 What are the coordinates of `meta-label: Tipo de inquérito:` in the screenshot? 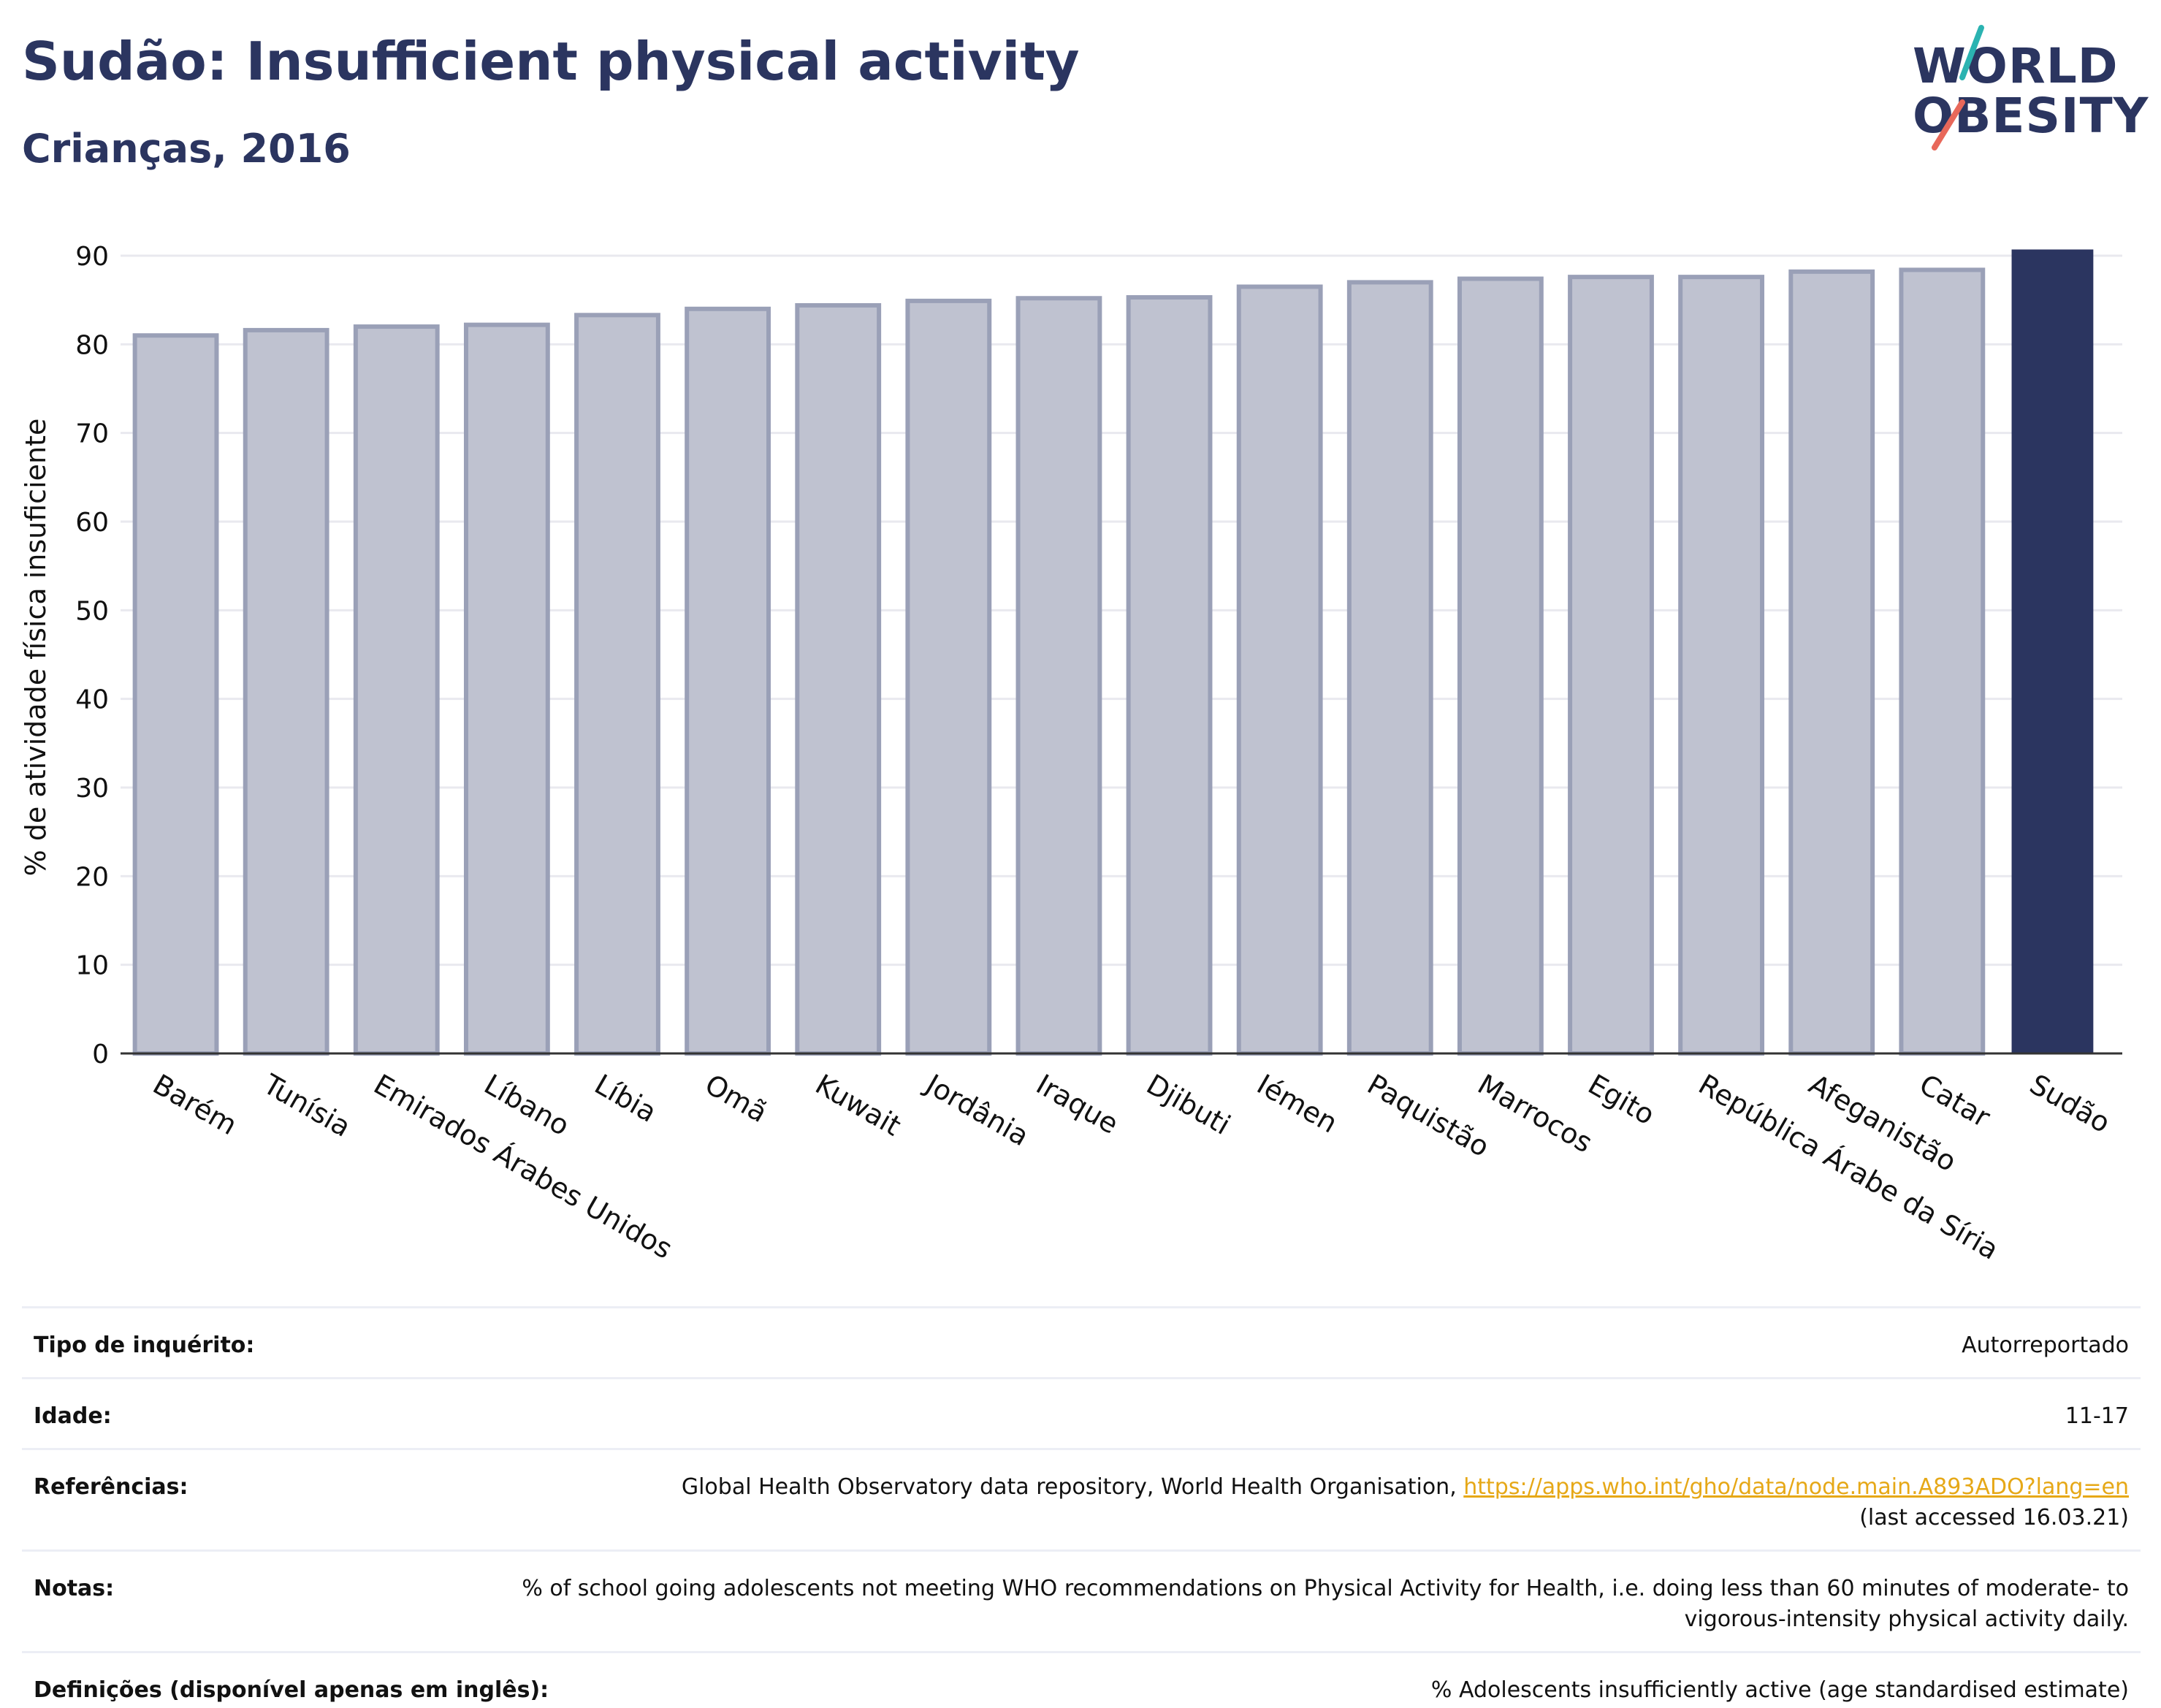 It's located at (144, 1346).